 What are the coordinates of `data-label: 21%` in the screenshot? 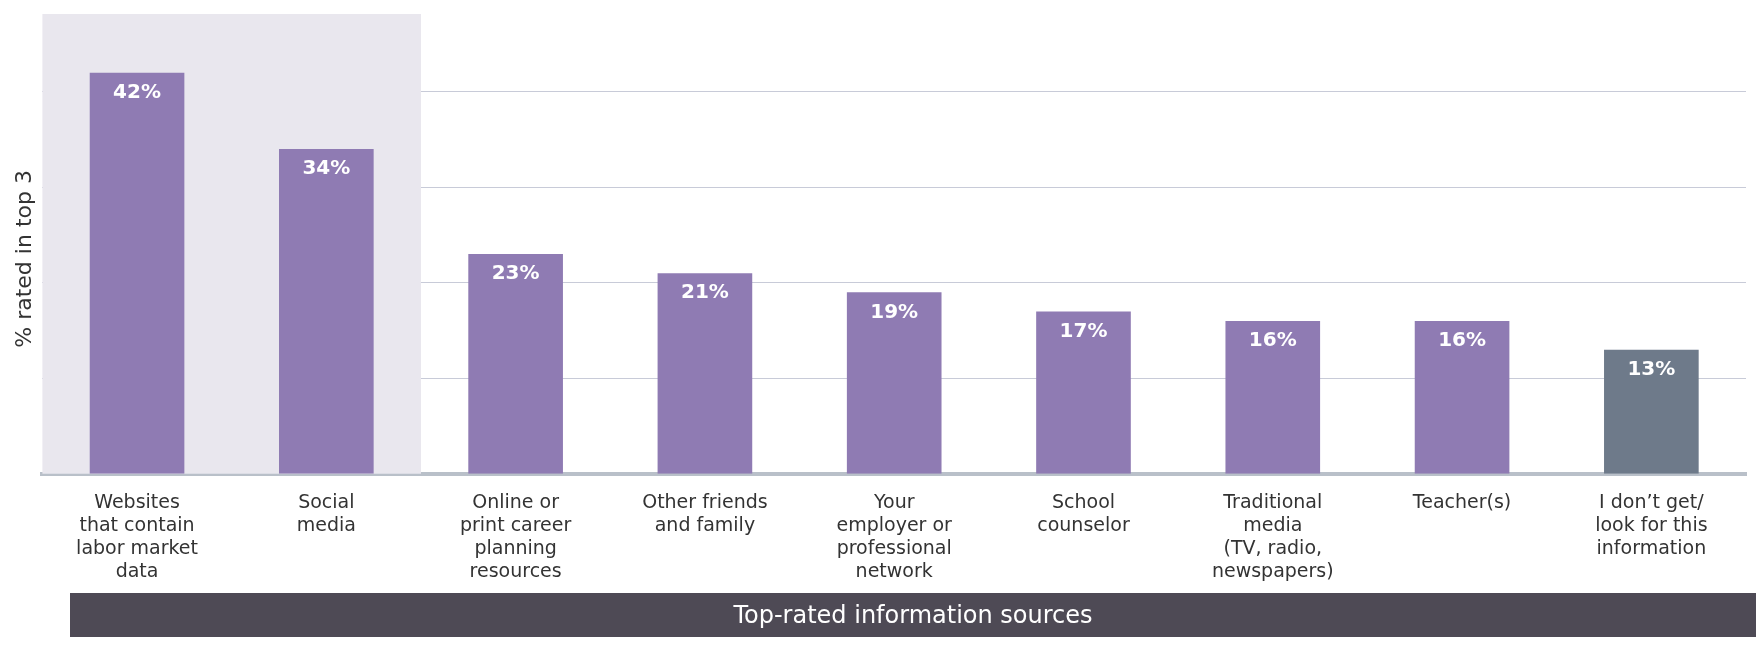 It's located at (704, 291).